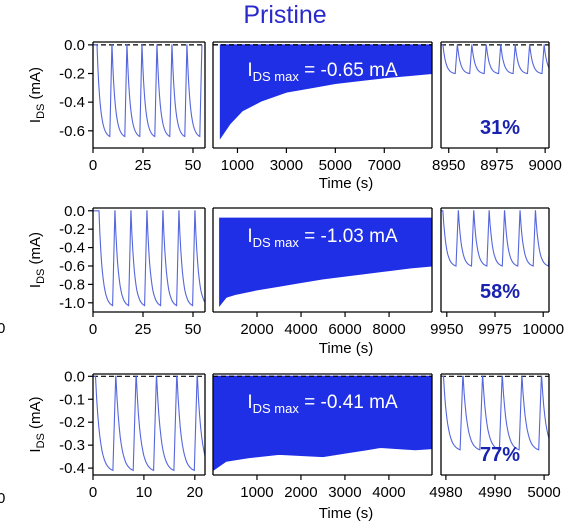 This screenshot has width=570, height=526. Describe the element at coordinates (543, 329) in the screenshot. I see `x-tick-label: 10000` at that location.